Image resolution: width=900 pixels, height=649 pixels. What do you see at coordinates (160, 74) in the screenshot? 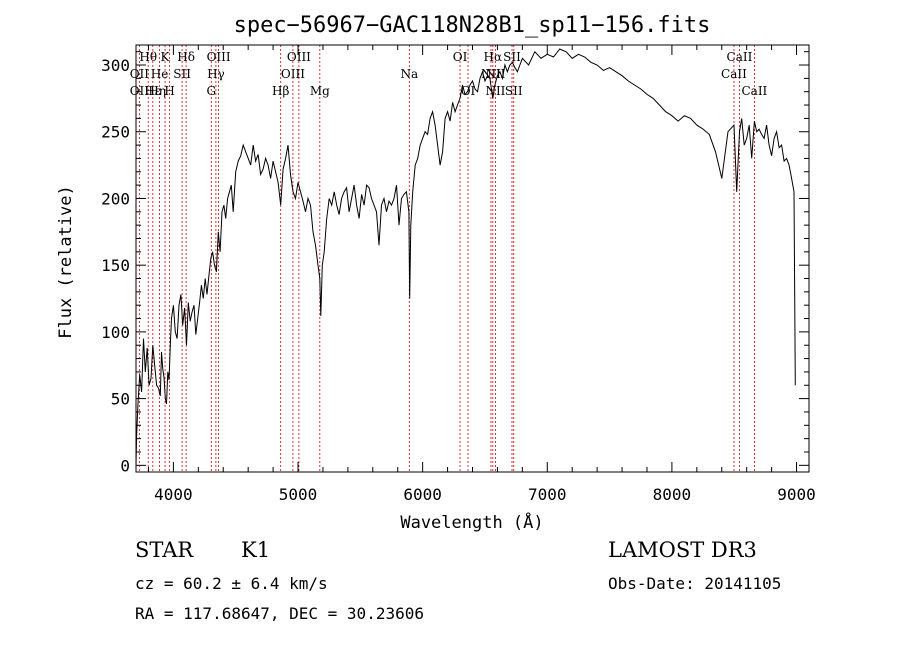
I see `line-label-10: He` at bounding box center [160, 74].